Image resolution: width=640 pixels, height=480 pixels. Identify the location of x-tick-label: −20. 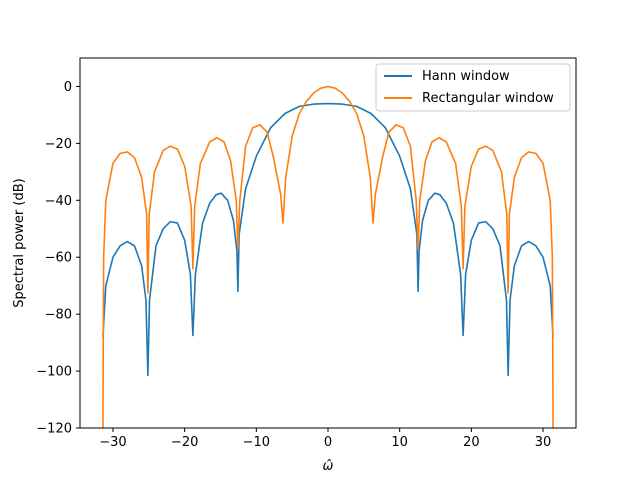
(184, 442).